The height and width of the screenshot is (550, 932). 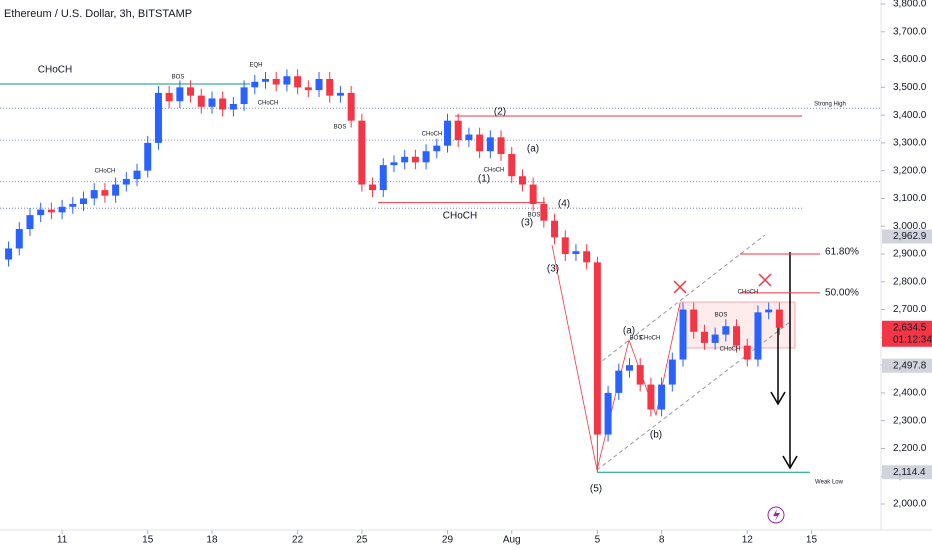 I want to click on y-tick-label: 3,200.0, so click(x=910, y=170).